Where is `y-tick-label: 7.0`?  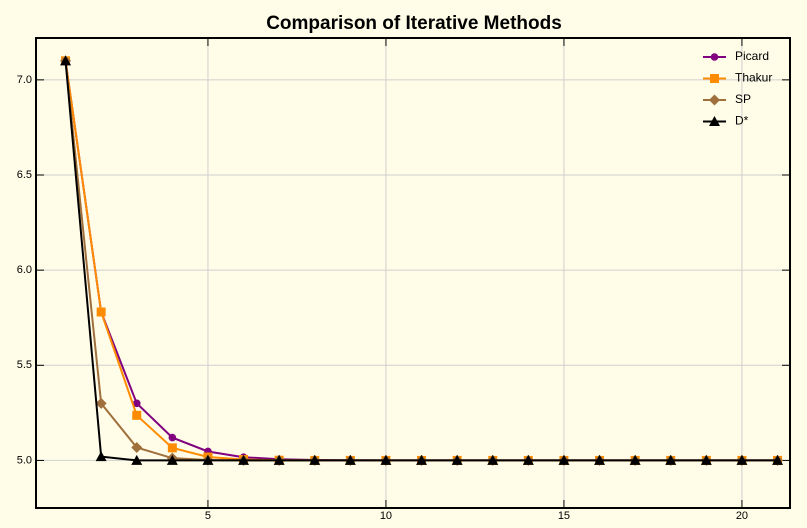 y-tick-label: 7.0 is located at coordinates (24, 80).